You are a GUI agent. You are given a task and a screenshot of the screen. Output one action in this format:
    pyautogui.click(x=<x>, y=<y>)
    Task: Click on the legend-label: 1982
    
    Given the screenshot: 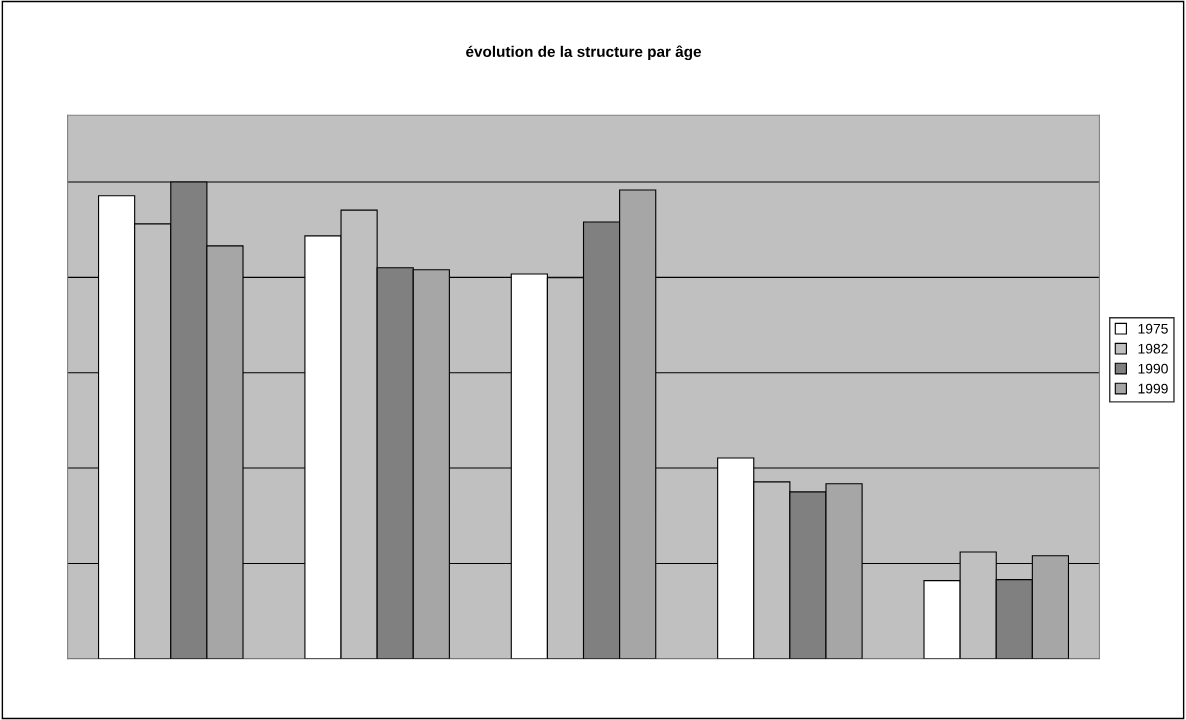 What is the action you would take?
    pyautogui.click(x=1153, y=348)
    